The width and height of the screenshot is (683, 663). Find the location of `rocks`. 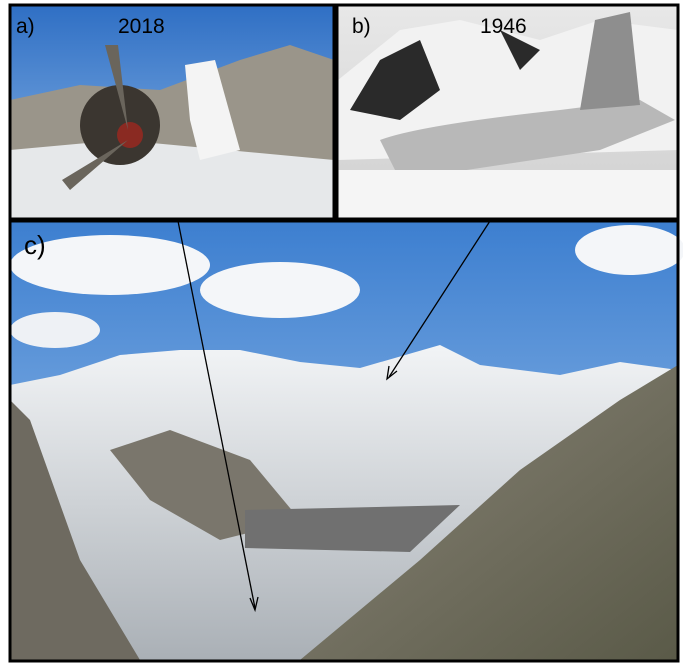

rocks is located at coordinates (445, 75).